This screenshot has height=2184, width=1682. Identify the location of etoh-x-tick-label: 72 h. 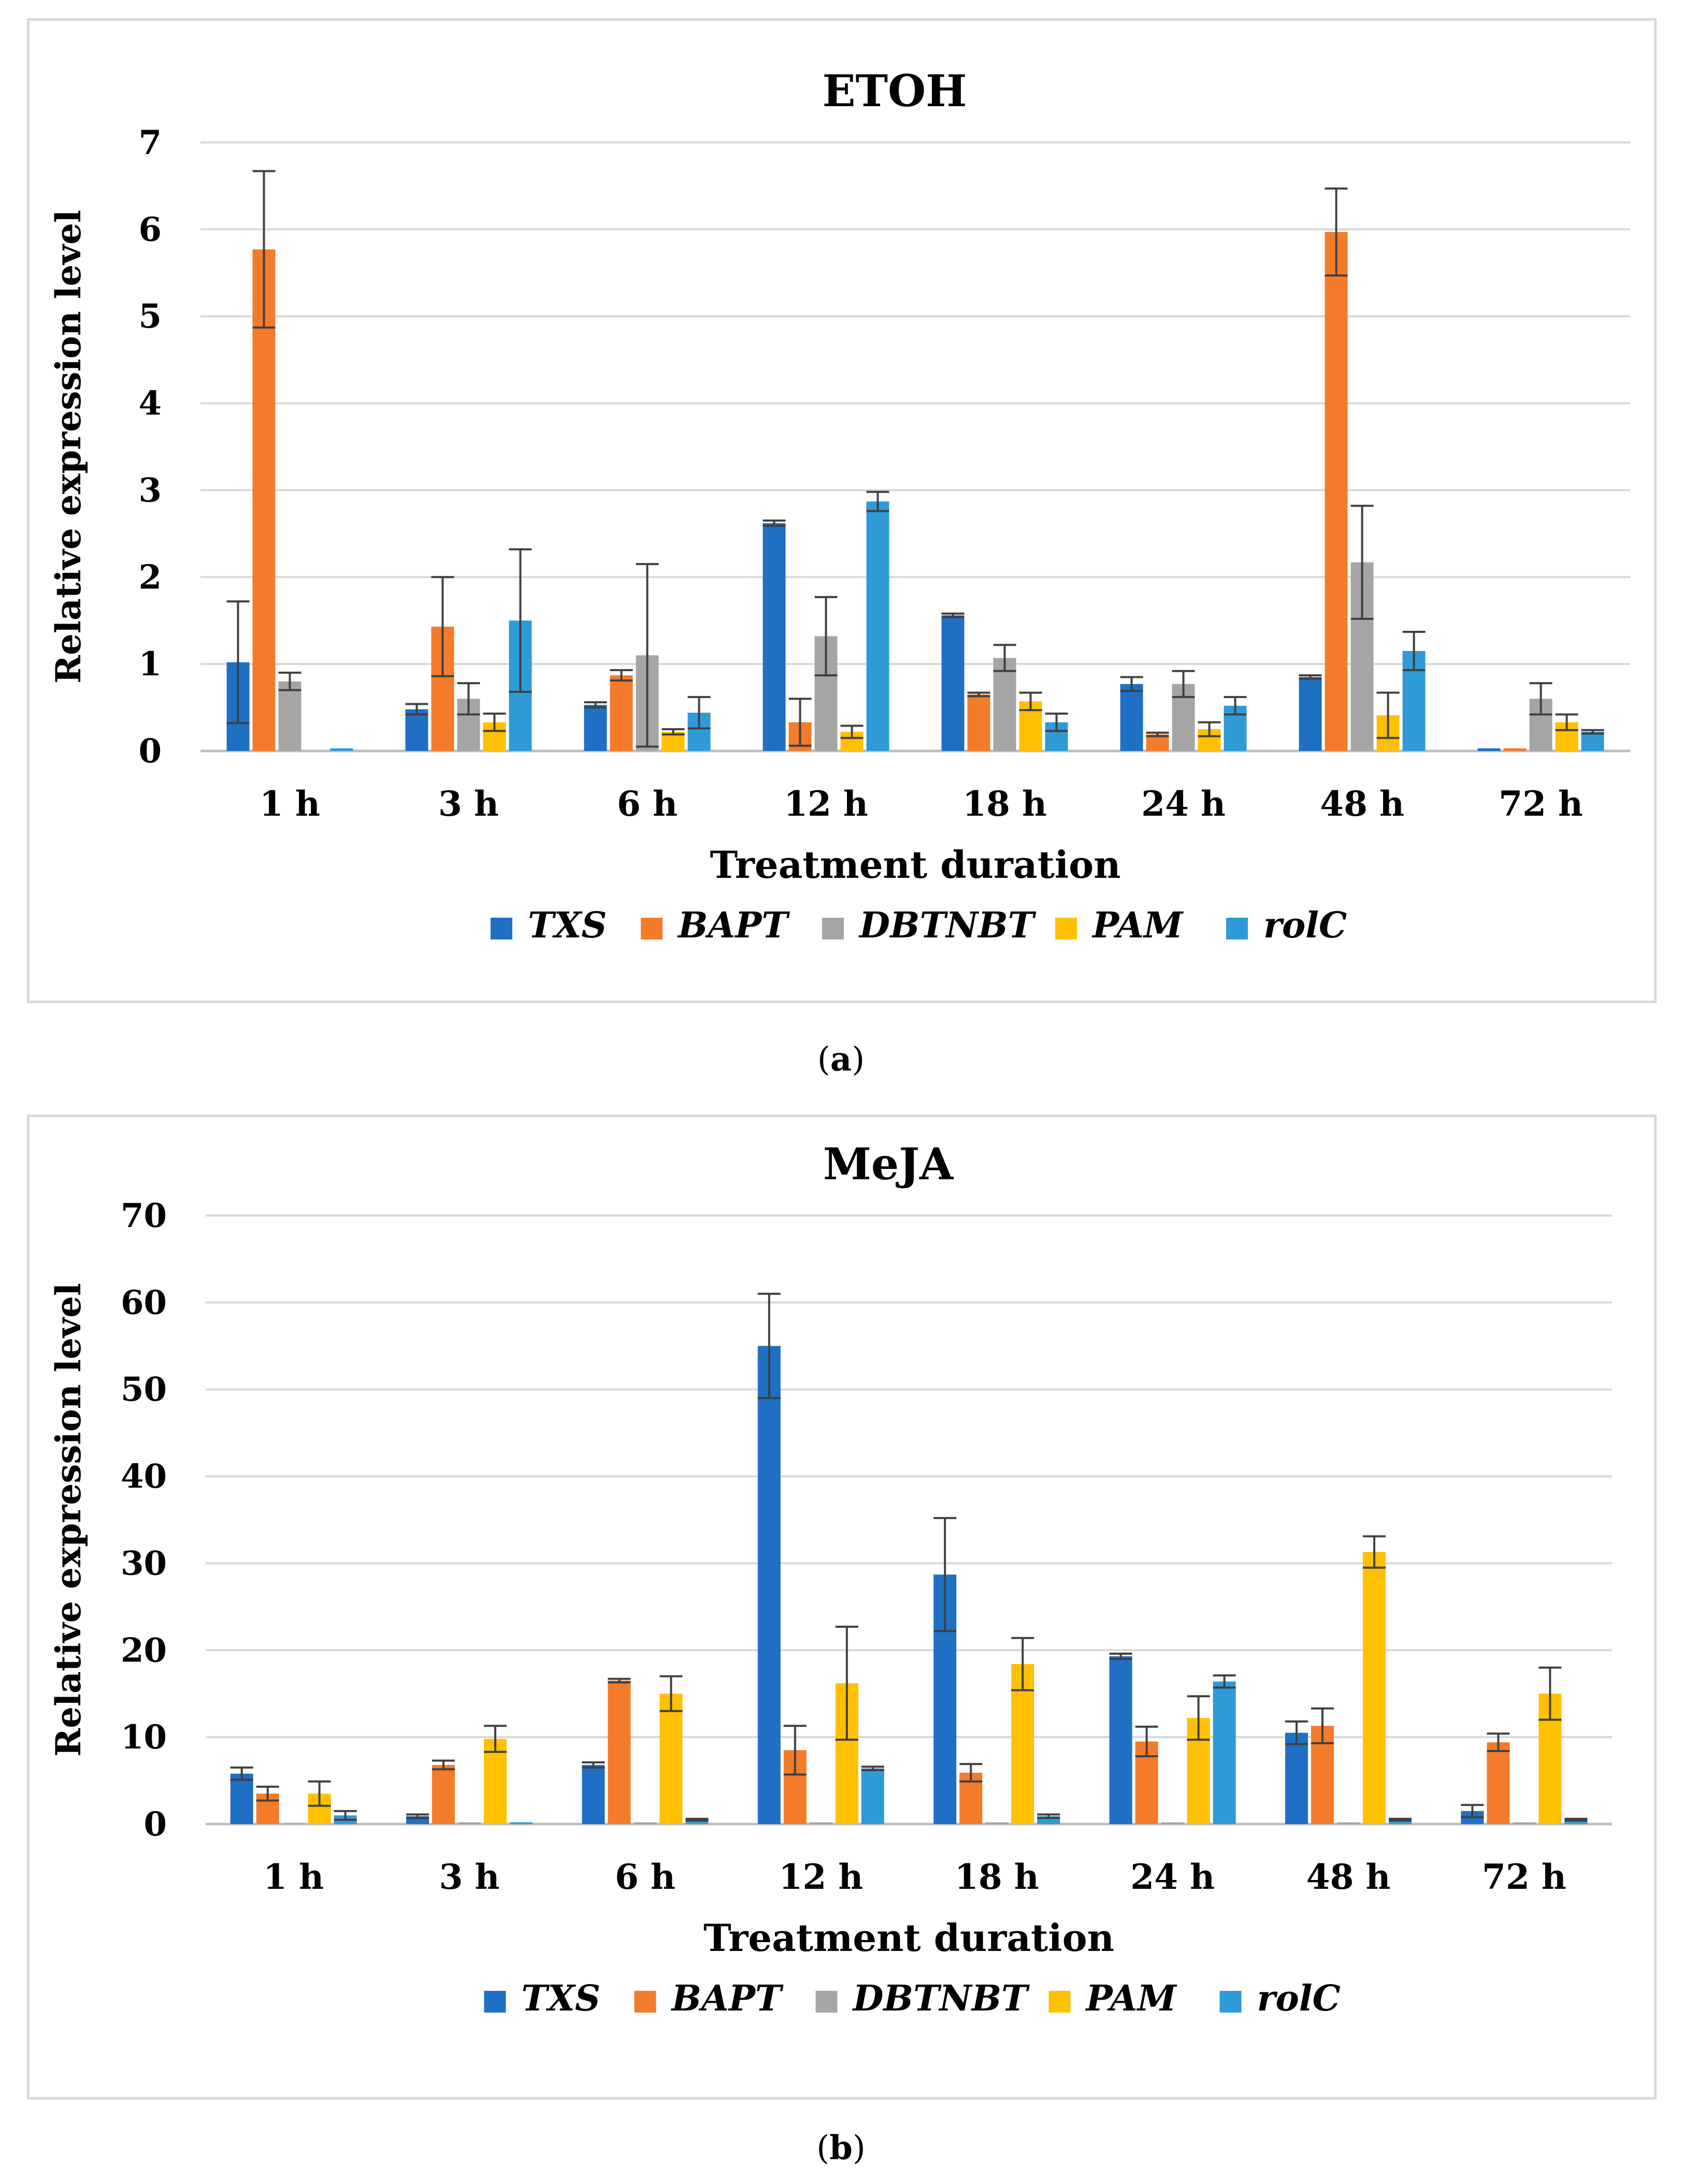
(1541, 804).